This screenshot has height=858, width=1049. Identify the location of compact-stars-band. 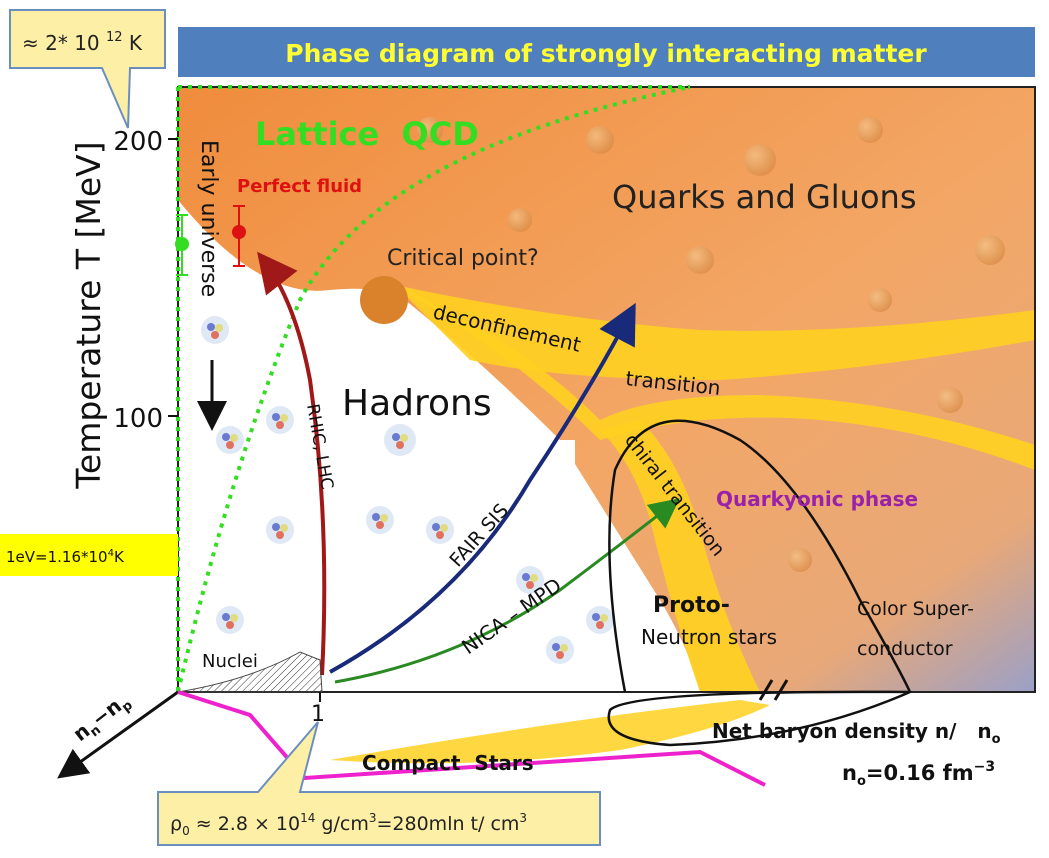
(550, 732).